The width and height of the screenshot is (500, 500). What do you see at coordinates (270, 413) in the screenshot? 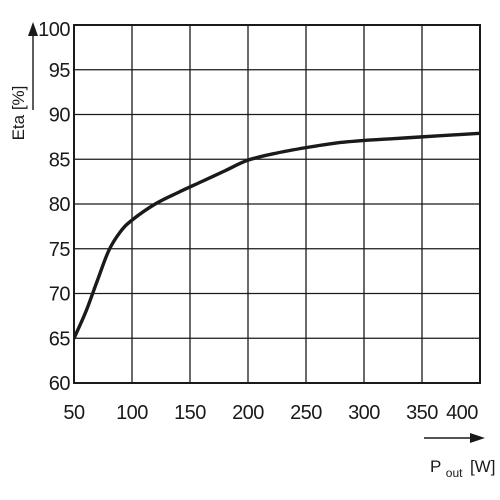
I see `x-tick-labels: 50 100 150 200 250 300 350 400` at bounding box center [270, 413].